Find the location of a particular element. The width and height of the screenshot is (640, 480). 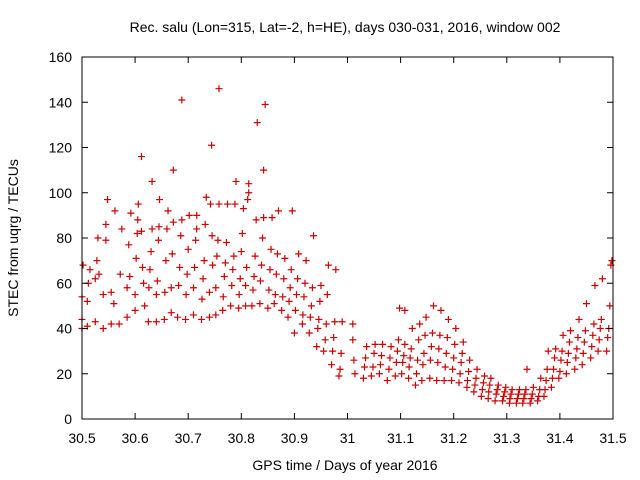

x-axis-label: GPS time / Days of year 2016 is located at coordinates (344, 465).